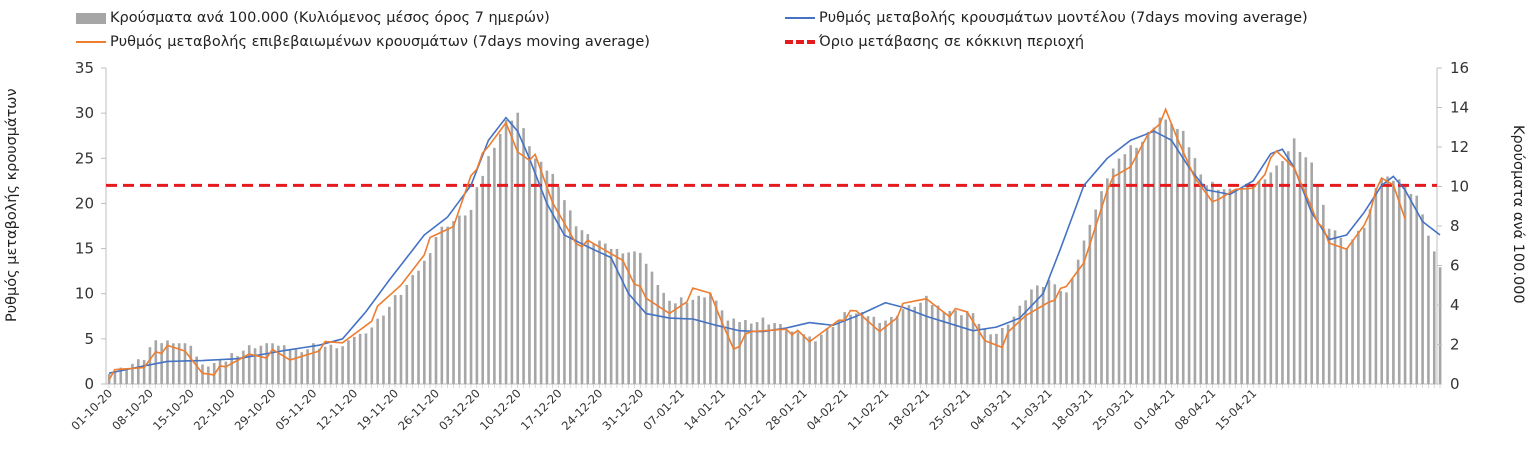 This screenshot has width=1531, height=458. Describe the element at coordinates (89, 339) in the screenshot. I see `y-left-tick-label: 5` at that location.